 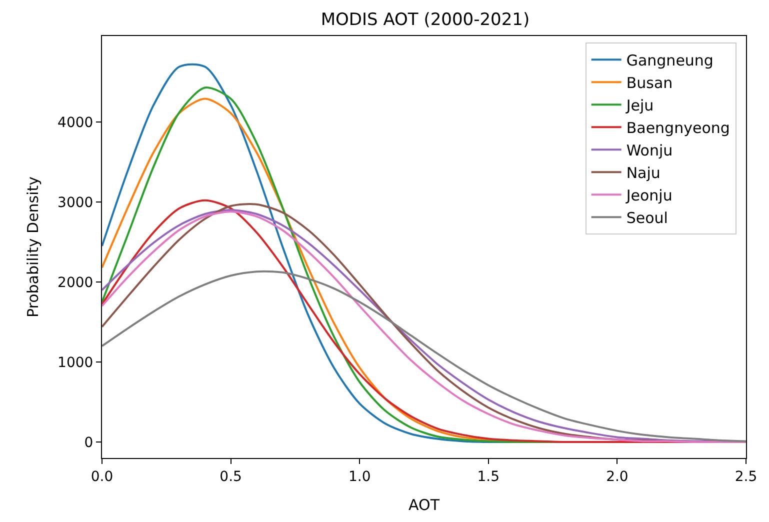 I want to click on legend-label: Jeonju, so click(x=648, y=195).